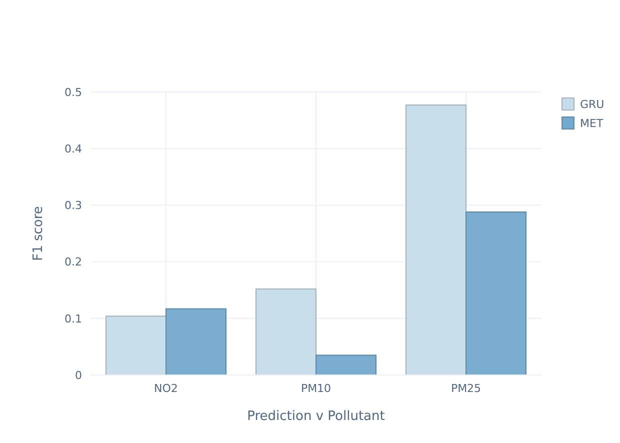 This screenshot has height=443, width=620. Describe the element at coordinates (73, 92) in the screenshot. I see `y-tick-label: 0.5` at that location.